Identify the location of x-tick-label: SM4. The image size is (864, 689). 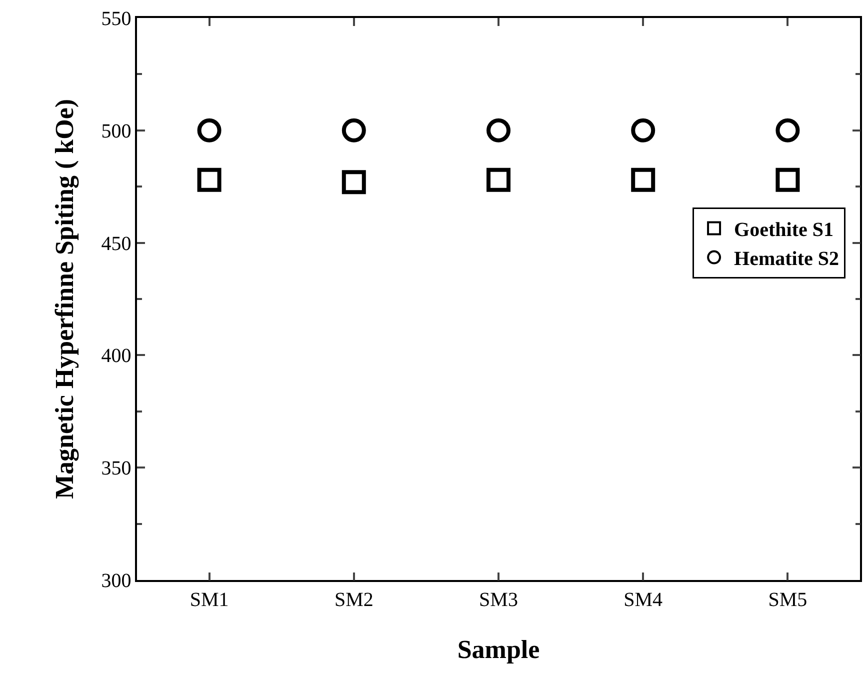
(643, 599).